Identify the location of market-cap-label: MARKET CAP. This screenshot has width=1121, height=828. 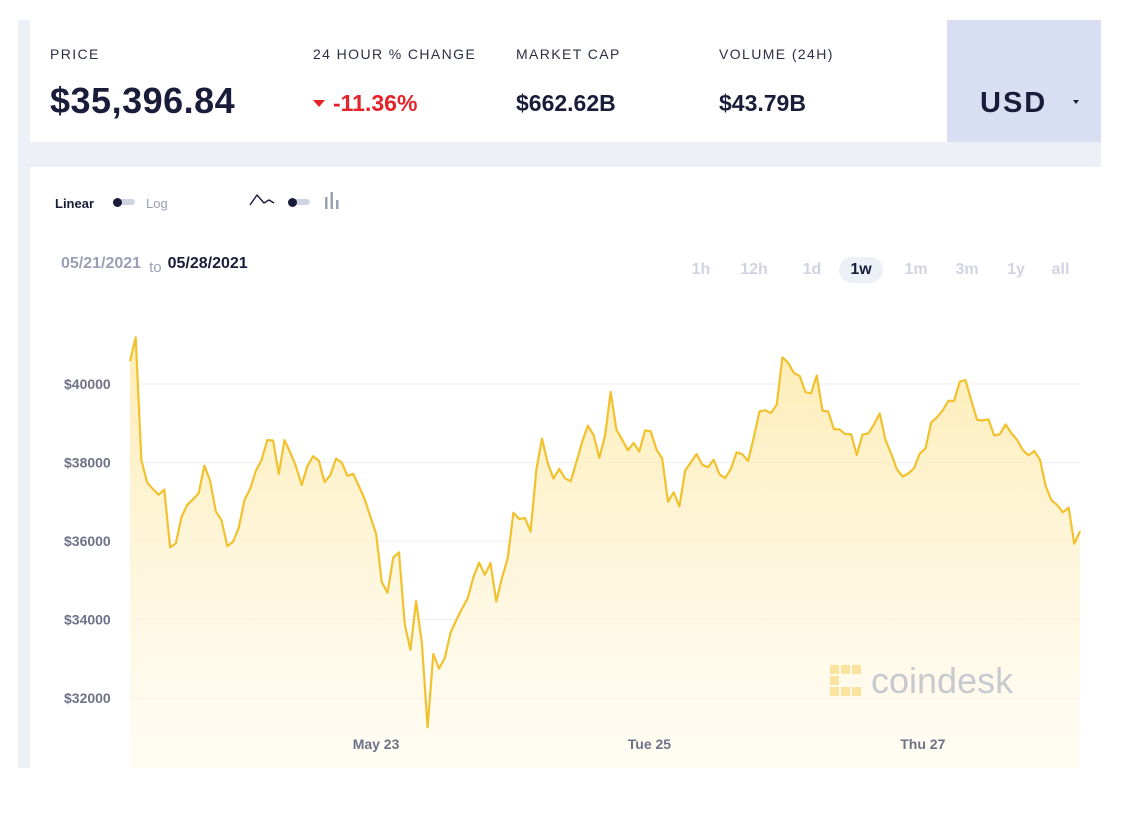
(568, 54).